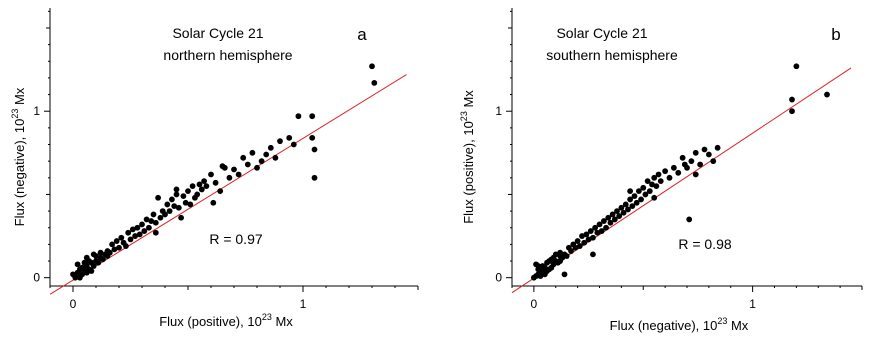 This screenshot has width=870, height=338. Describe the element at coordinates (835, 34) in the screenshot. I see `panel-letter: b` at that location.